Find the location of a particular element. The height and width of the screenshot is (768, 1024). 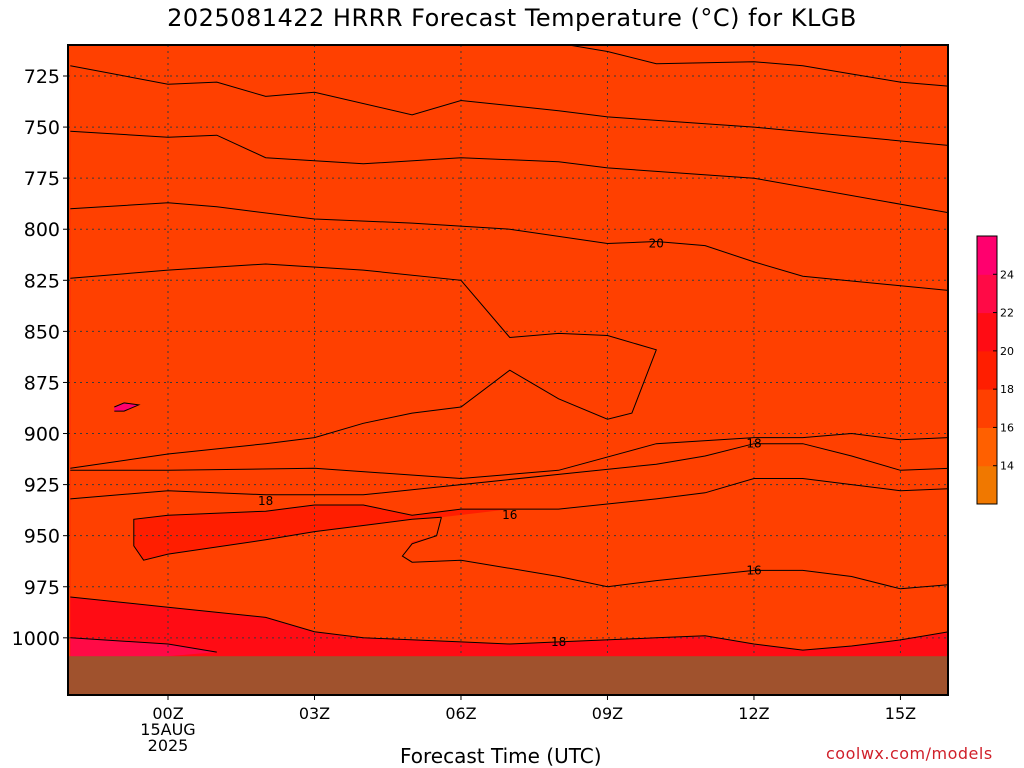

y-tick-label-750: 750 is located at coordinates (42, 128).